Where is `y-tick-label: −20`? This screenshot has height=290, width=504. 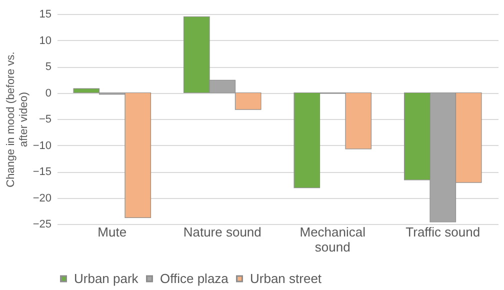 y-tick-label: −20 is located at coordinates (42, 198).